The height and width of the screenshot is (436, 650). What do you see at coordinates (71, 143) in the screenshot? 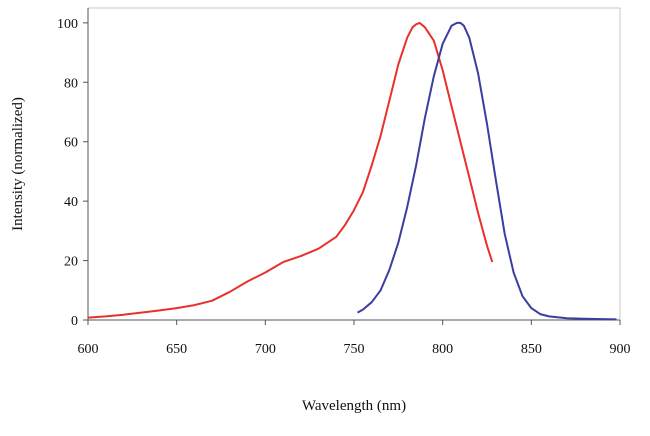
I see `y-tick-label: 60` at bounding box center [71, 143].